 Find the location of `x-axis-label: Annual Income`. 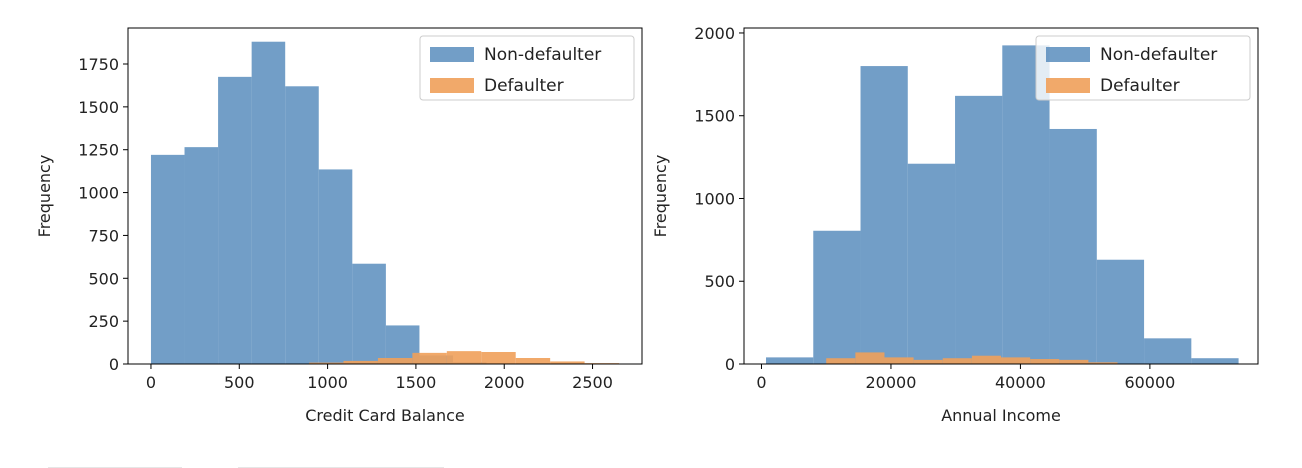

x-axis-label: Annual Income is located at coordinates (1001, 415).